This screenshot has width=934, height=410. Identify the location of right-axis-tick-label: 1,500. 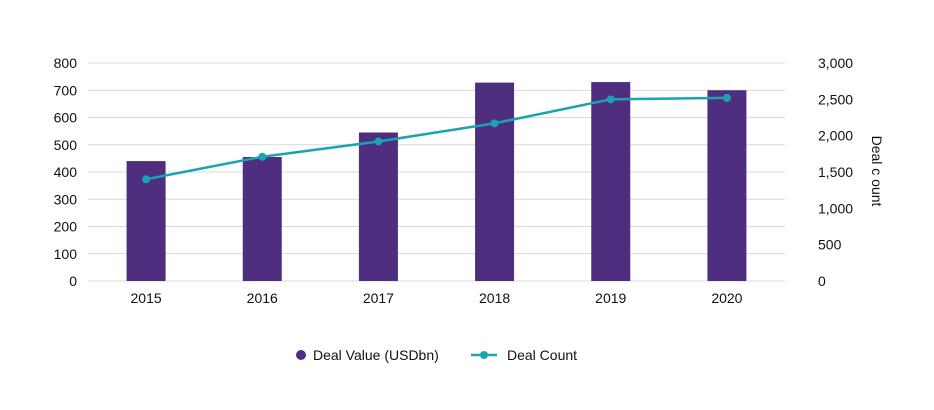
(835, 172).